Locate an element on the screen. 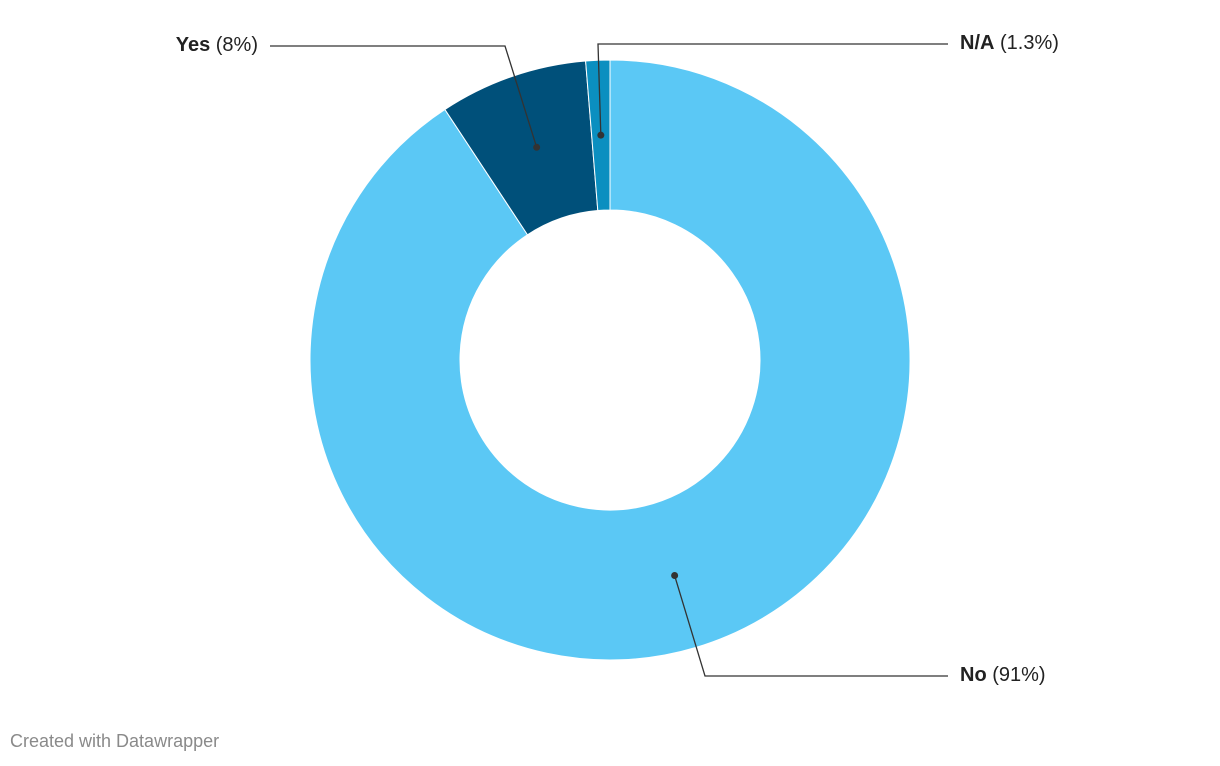 The width and height of the screenshot is (1220, 766). label-name: N/A is located at coordinates (977, 43).